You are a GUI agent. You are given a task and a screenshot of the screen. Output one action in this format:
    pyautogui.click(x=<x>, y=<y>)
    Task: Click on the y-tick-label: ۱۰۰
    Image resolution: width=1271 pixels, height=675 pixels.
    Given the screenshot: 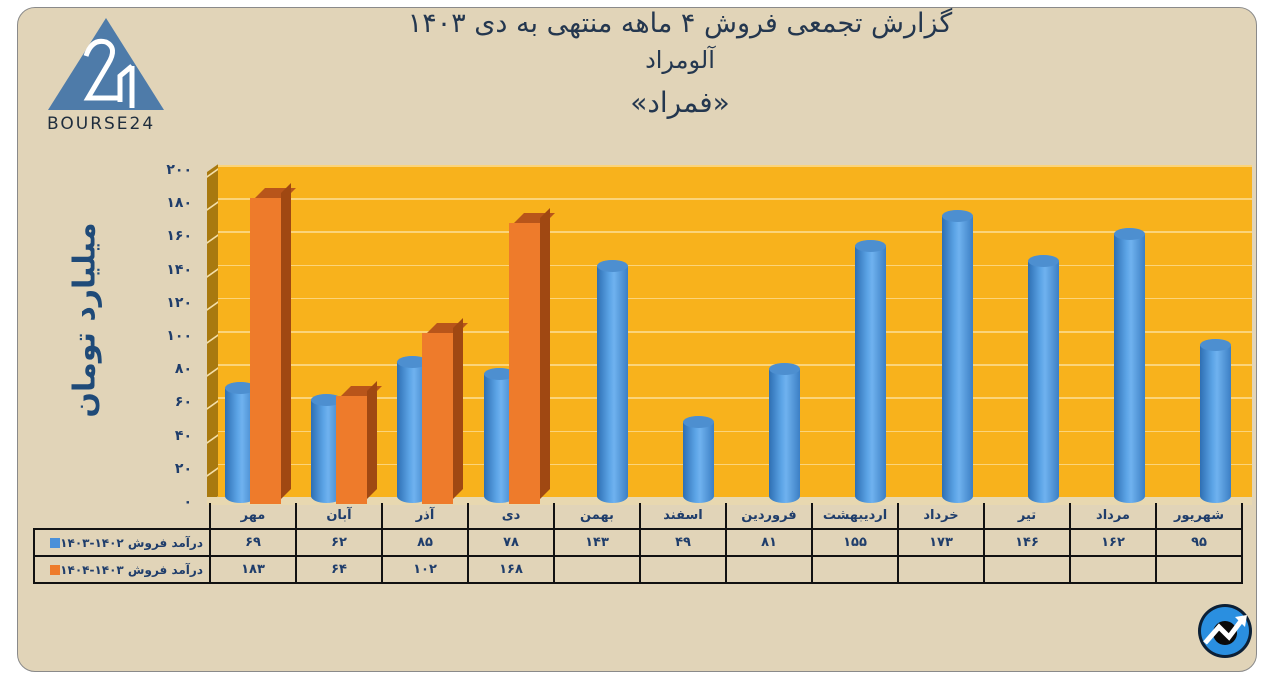 What is the action you would take?
    pyautogui.click(x=179, y=336)
    